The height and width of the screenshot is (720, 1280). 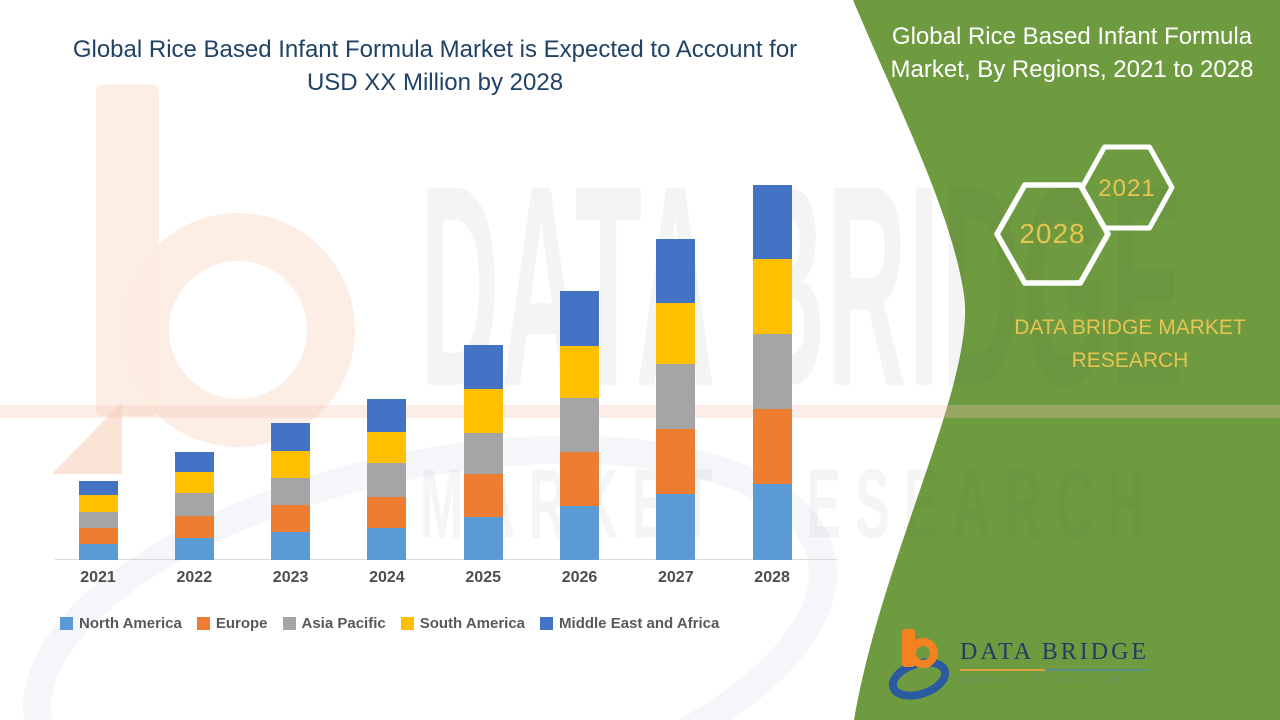 I want to click on brand-name-line2: RESEARCH, so click(x=1130, y=360).